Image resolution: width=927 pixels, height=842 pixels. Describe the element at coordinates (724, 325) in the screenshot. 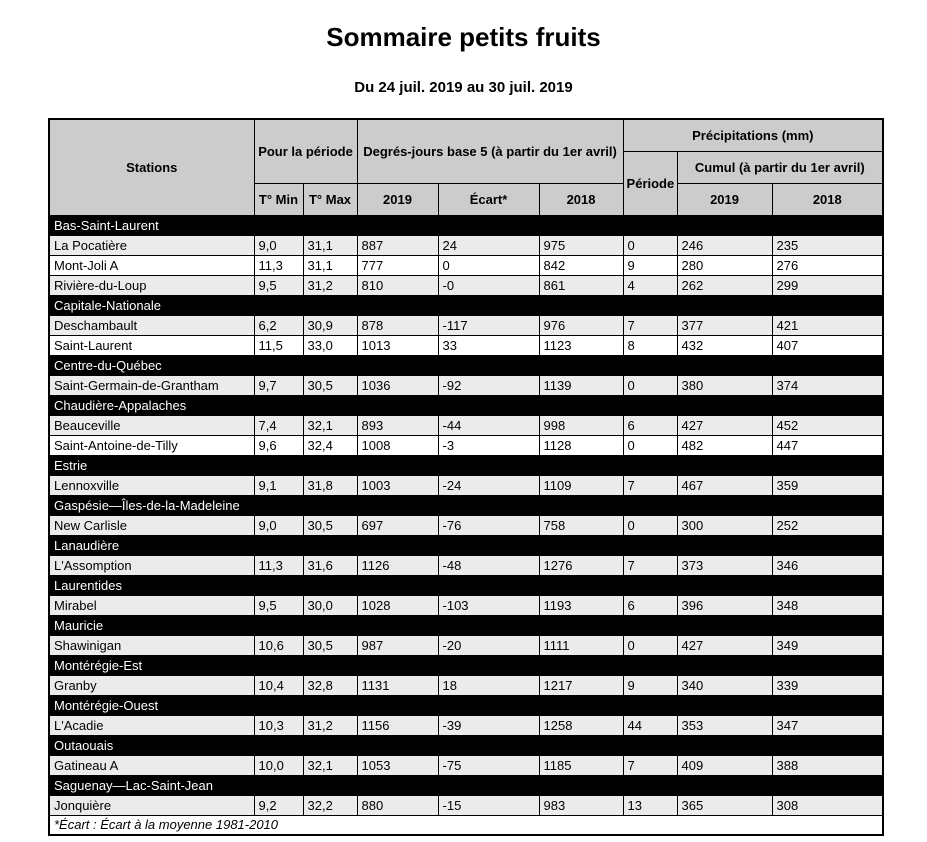

I see `precip-2019-cell: 377` at that location.